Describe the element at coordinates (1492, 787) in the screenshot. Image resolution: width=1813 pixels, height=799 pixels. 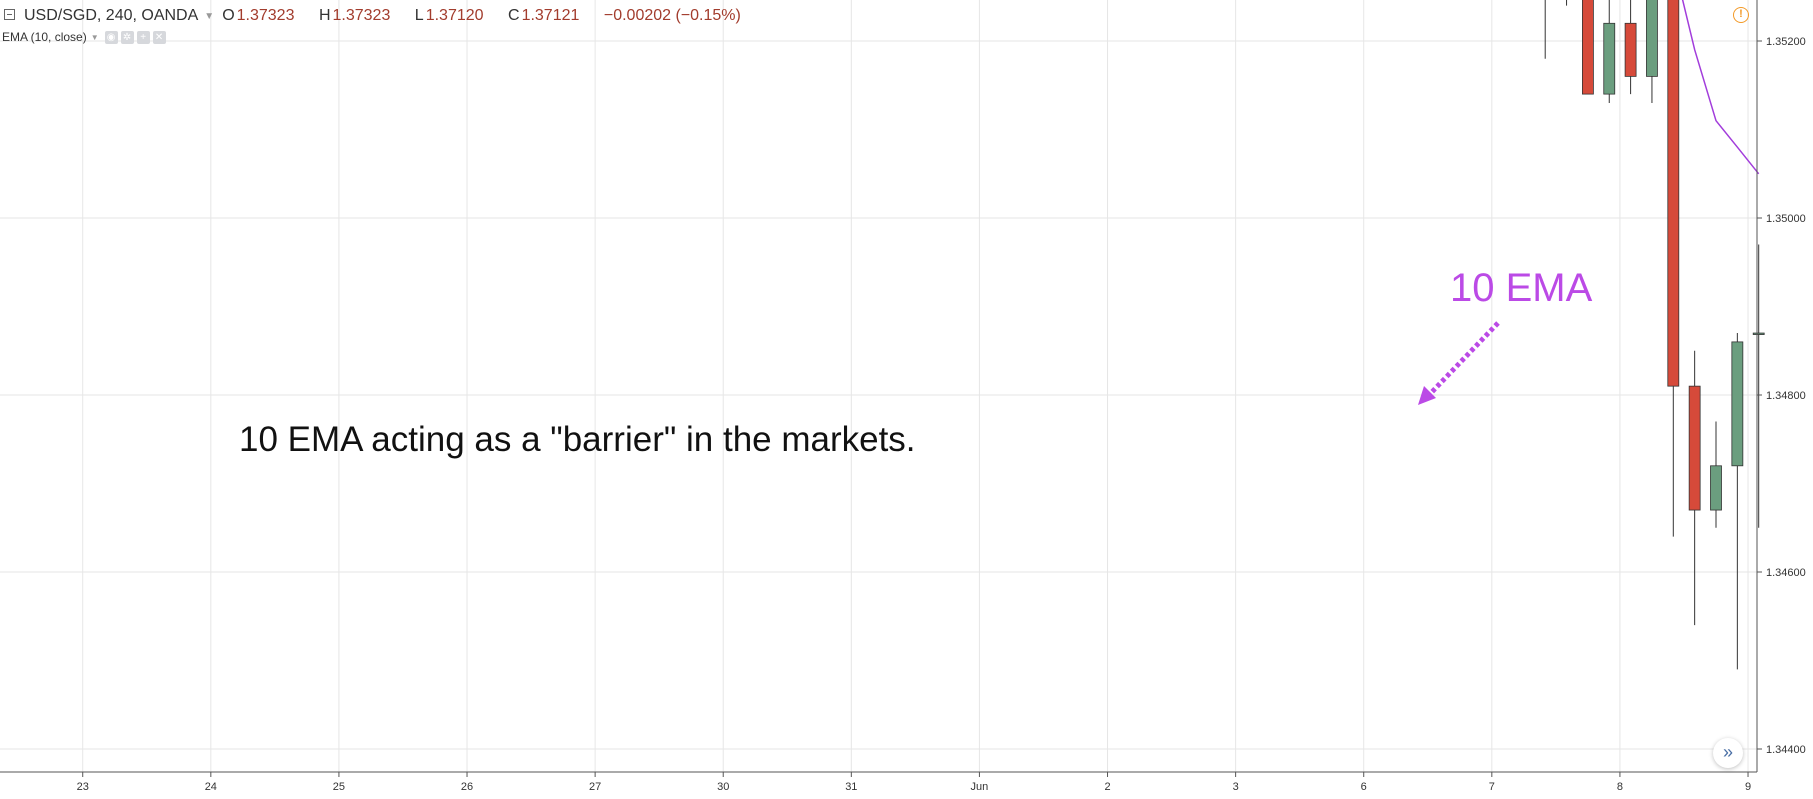
I see `x-tick-label: 7` at that location.